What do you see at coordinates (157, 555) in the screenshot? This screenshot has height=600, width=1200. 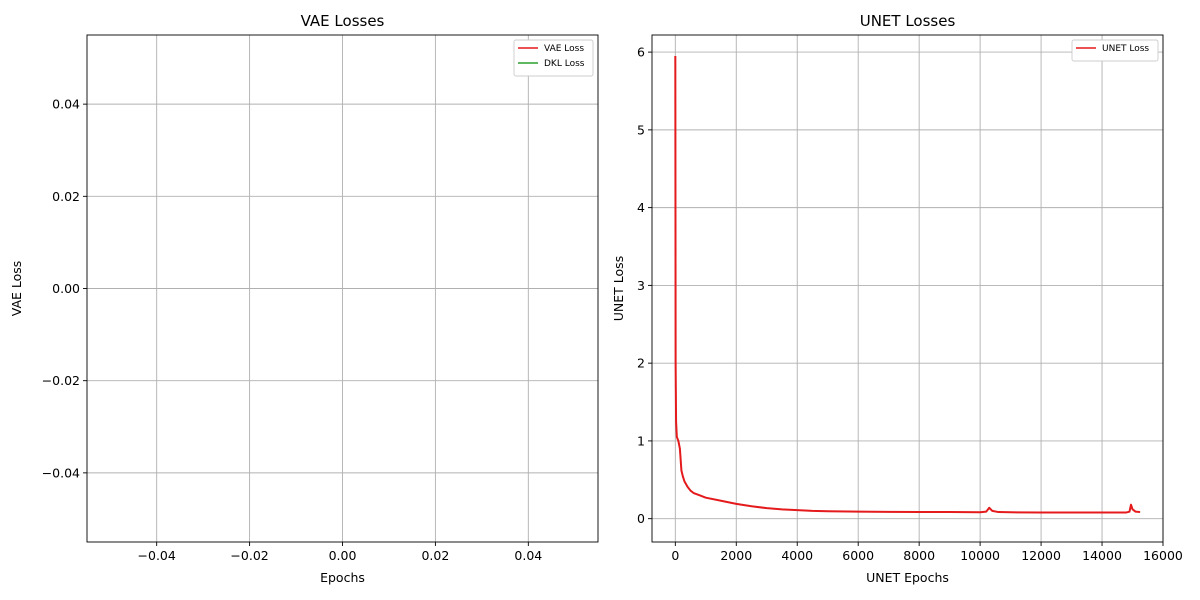 I see `chart0-x-tick-label-0: −0.04` at bounding box center [157, 555].